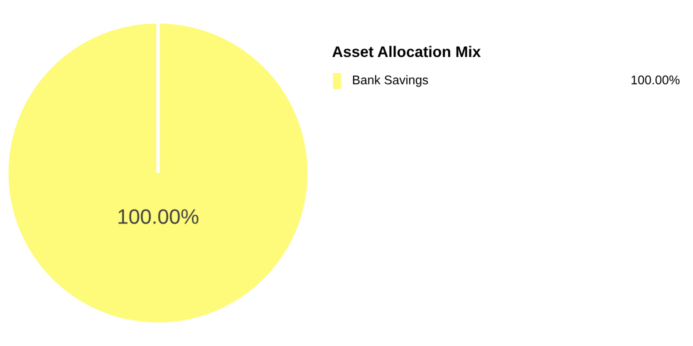  What do you see at coordinates (158, 216) in the screenshot?
I see `data-label: 100.00%` at bounding box center [158, 216].